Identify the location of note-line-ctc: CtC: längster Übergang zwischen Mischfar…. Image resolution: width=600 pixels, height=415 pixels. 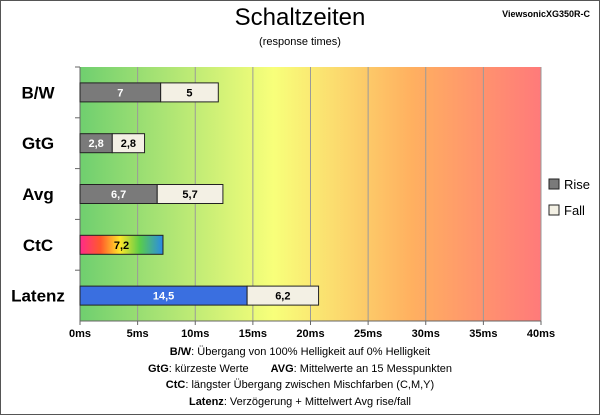
(300, 385).